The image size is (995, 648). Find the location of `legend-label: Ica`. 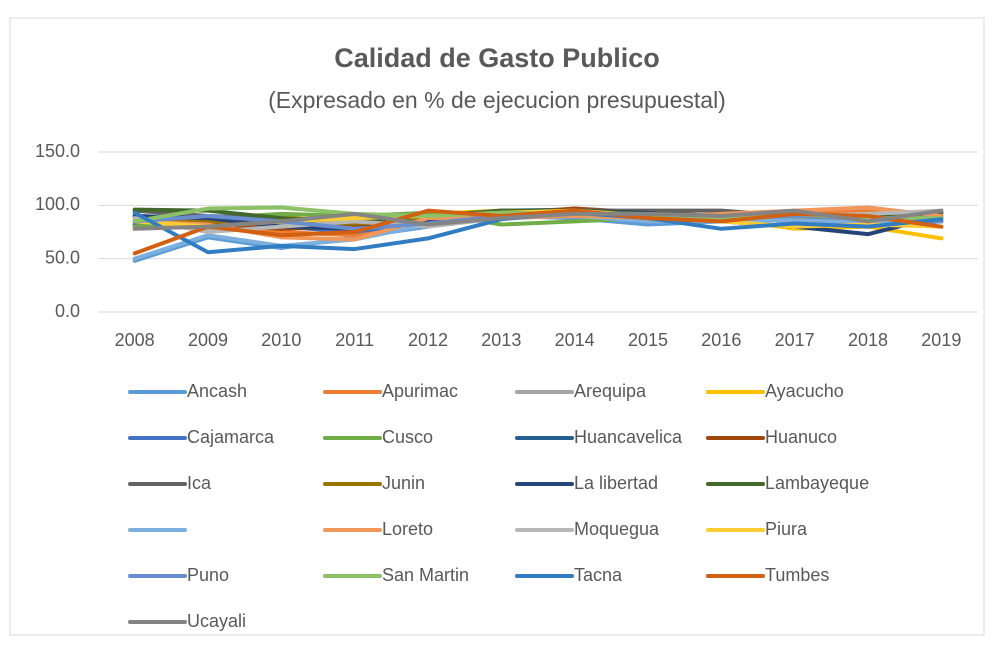

legend-label: Ica is located at coordinates (199, 483).